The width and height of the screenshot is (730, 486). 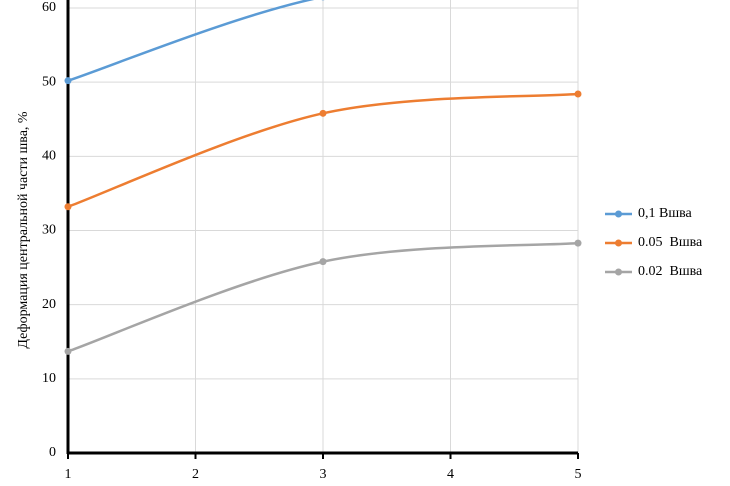 I want to click on legend-label: 0.05 Вшва, so click(x=670, y=242).